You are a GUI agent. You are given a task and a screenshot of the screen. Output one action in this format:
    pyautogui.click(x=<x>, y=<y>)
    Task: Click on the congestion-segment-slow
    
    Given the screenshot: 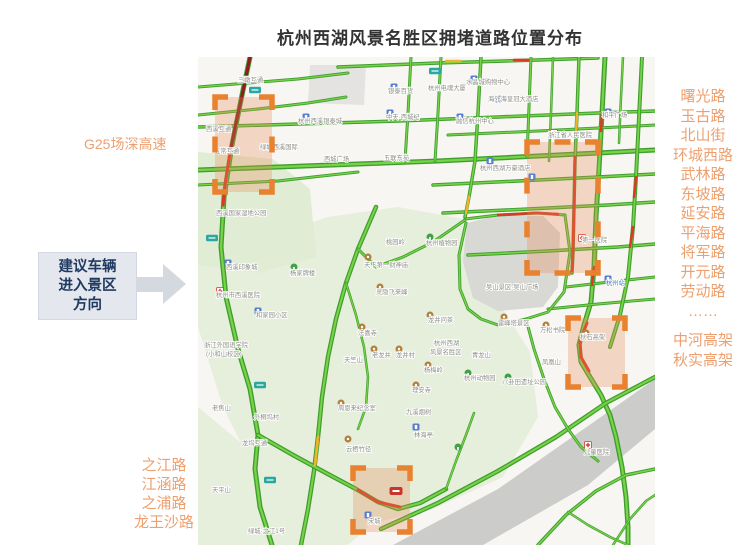 What is the action you would take?
    pyautogui.click(x=467, y=205)
    